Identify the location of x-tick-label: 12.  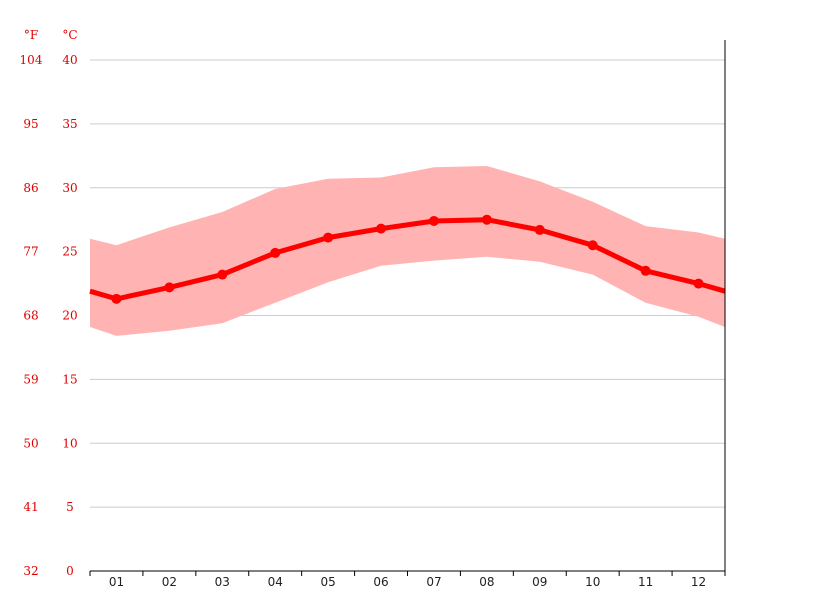
(698, 582).